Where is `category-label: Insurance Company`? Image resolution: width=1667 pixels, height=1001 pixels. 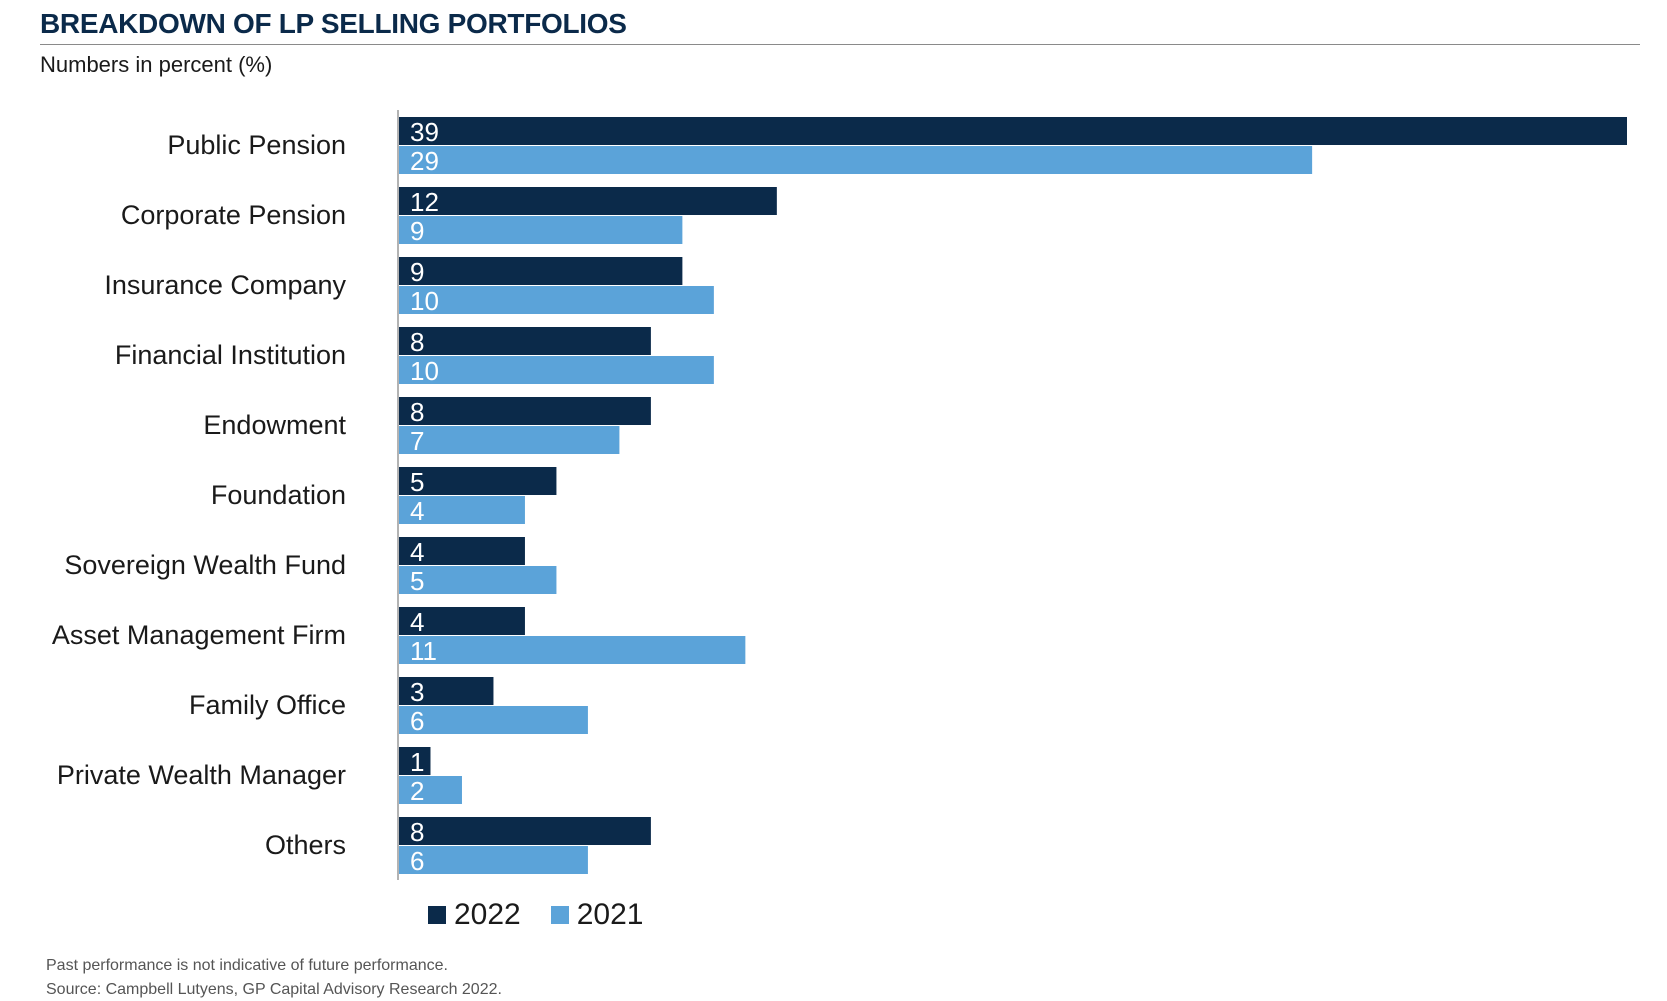 category-label: Insurance Company is located at coordinates (225, 285).